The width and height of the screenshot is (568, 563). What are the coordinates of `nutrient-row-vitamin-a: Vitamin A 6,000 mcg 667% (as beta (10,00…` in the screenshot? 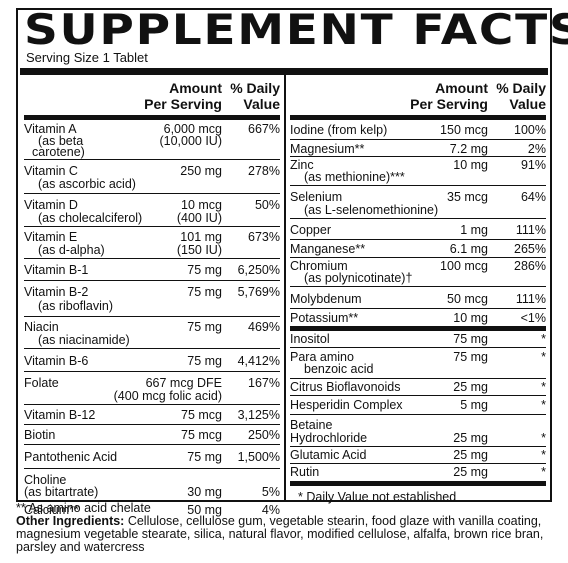 It's located at (152, 141).